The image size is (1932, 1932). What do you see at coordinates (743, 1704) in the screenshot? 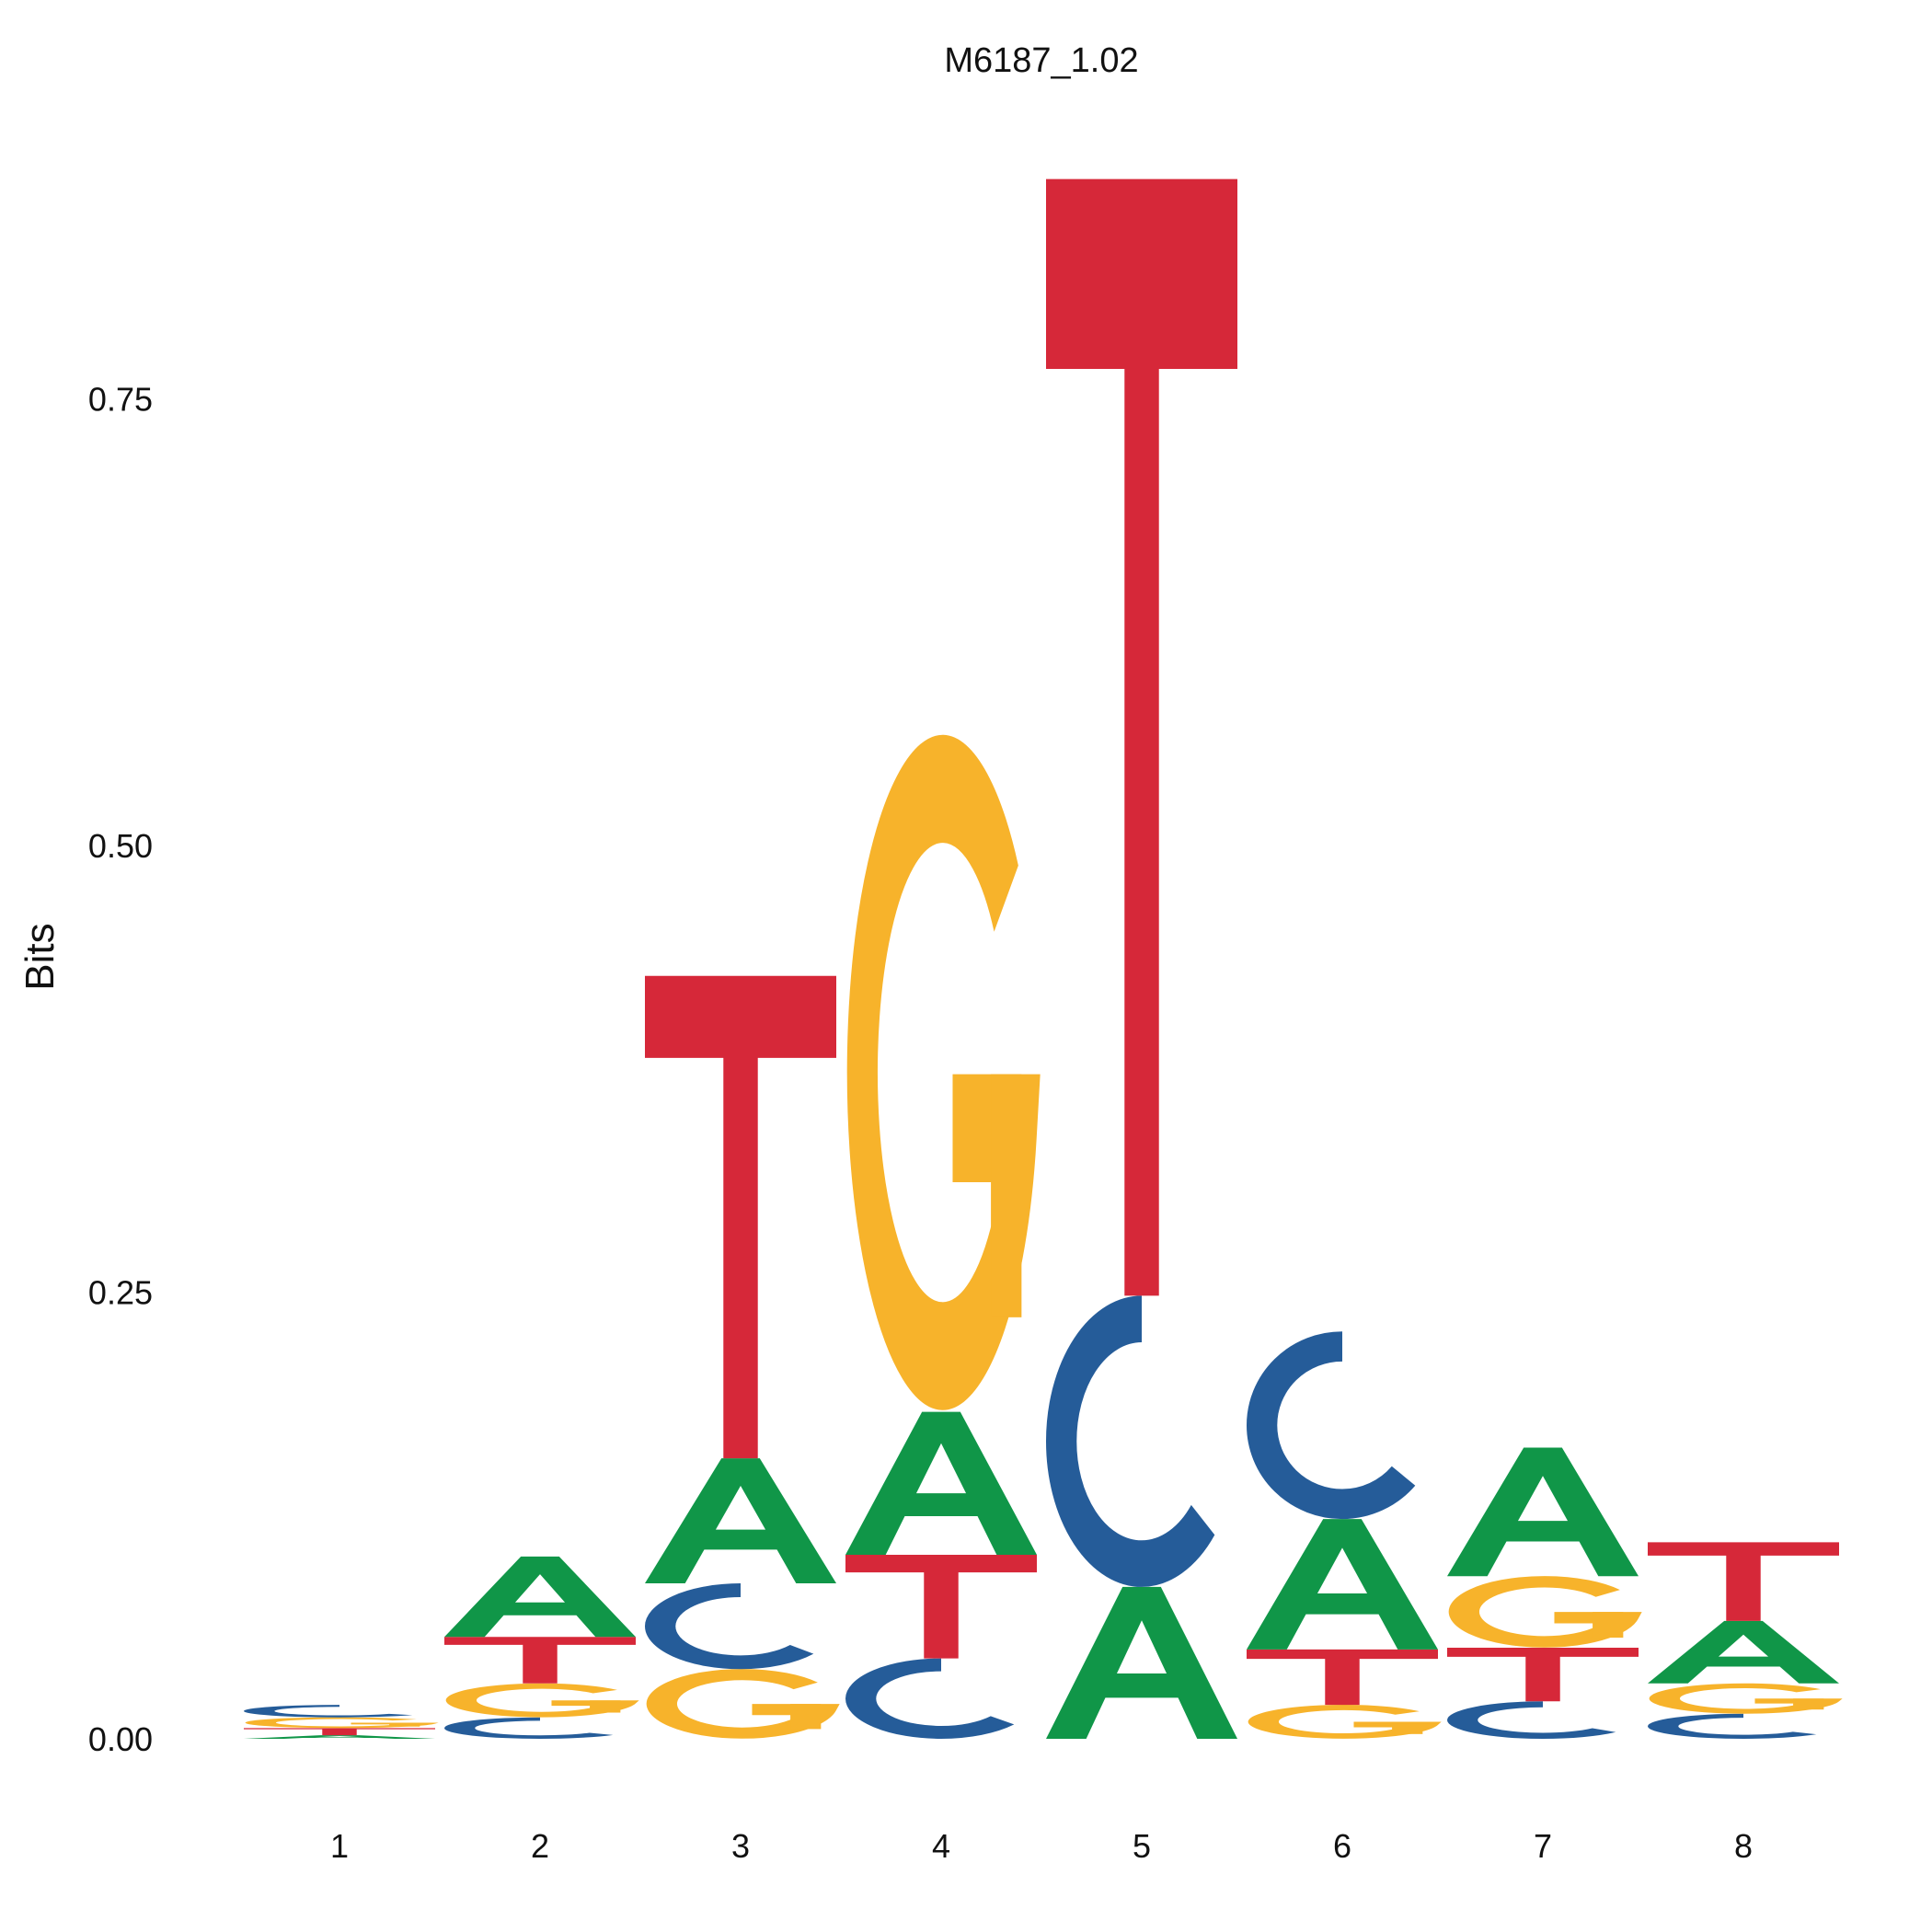
I see `letter-G-pos3` at bounding box center [743, 1704].